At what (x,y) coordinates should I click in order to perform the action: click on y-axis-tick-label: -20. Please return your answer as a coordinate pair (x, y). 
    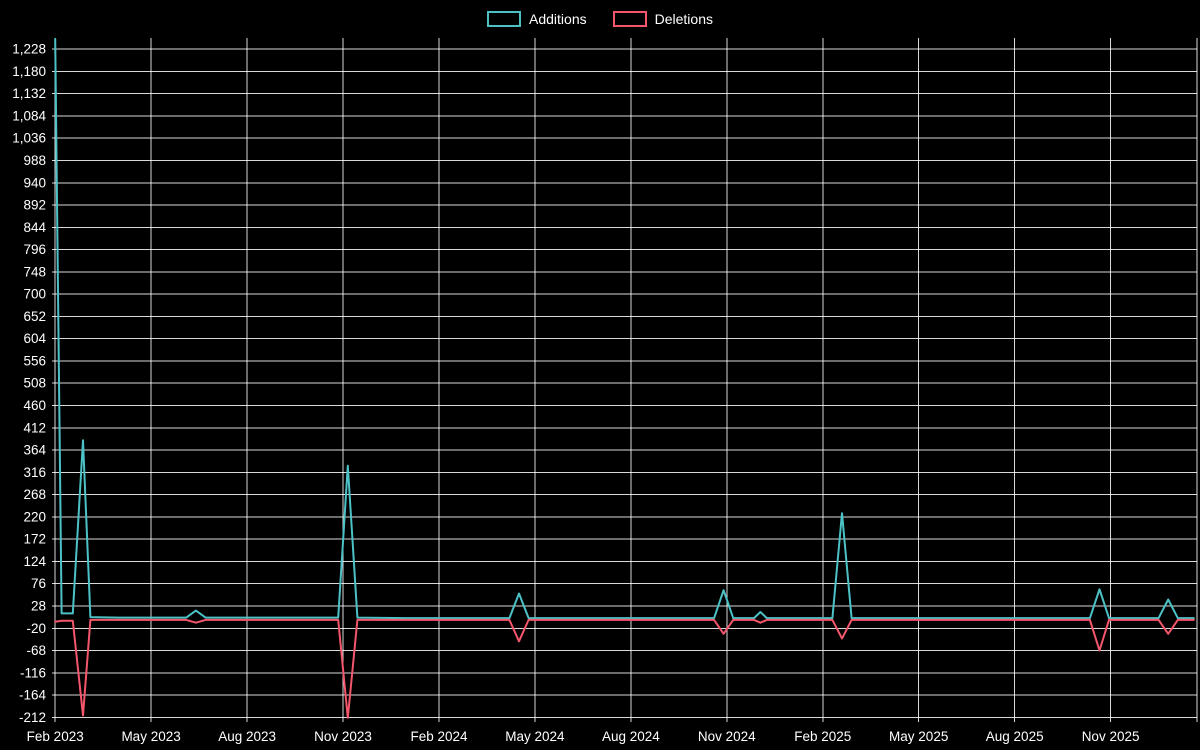
    Looking at the image, I should click on (36, 628).